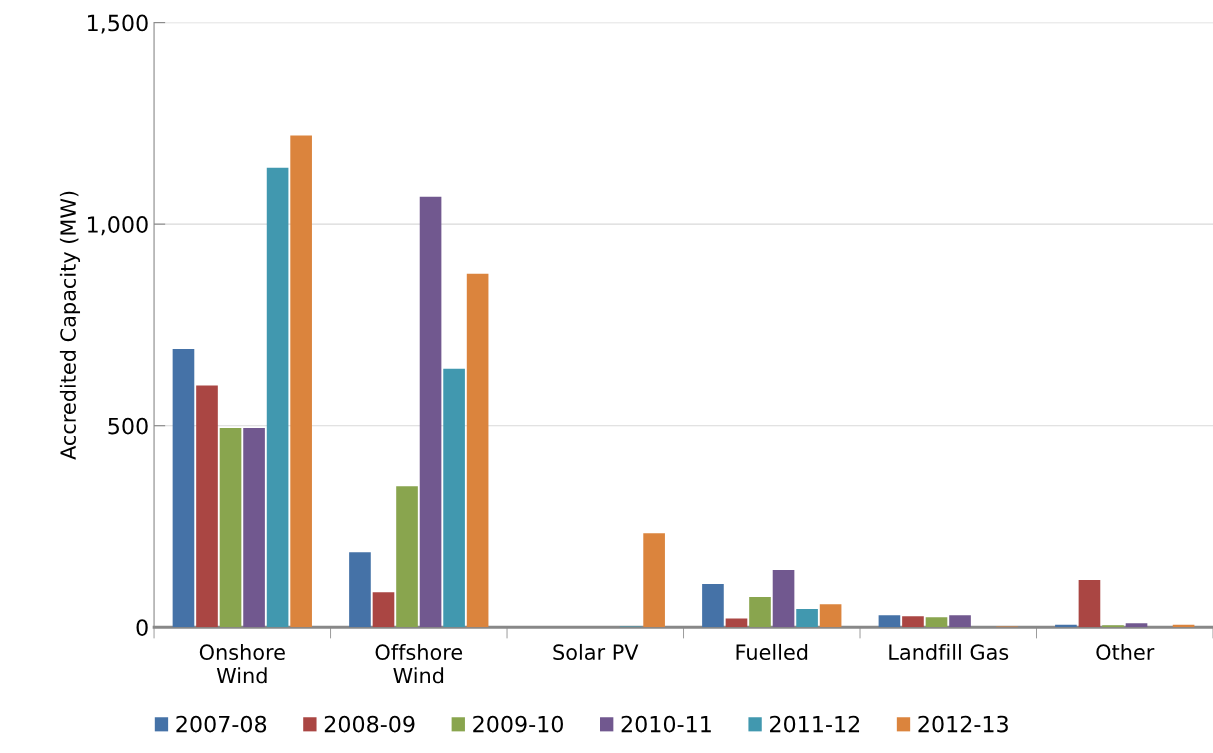 The height and width of the screenshot is (753, 1213). I want to click on legend-label: 2009-10, so click(518, 724).